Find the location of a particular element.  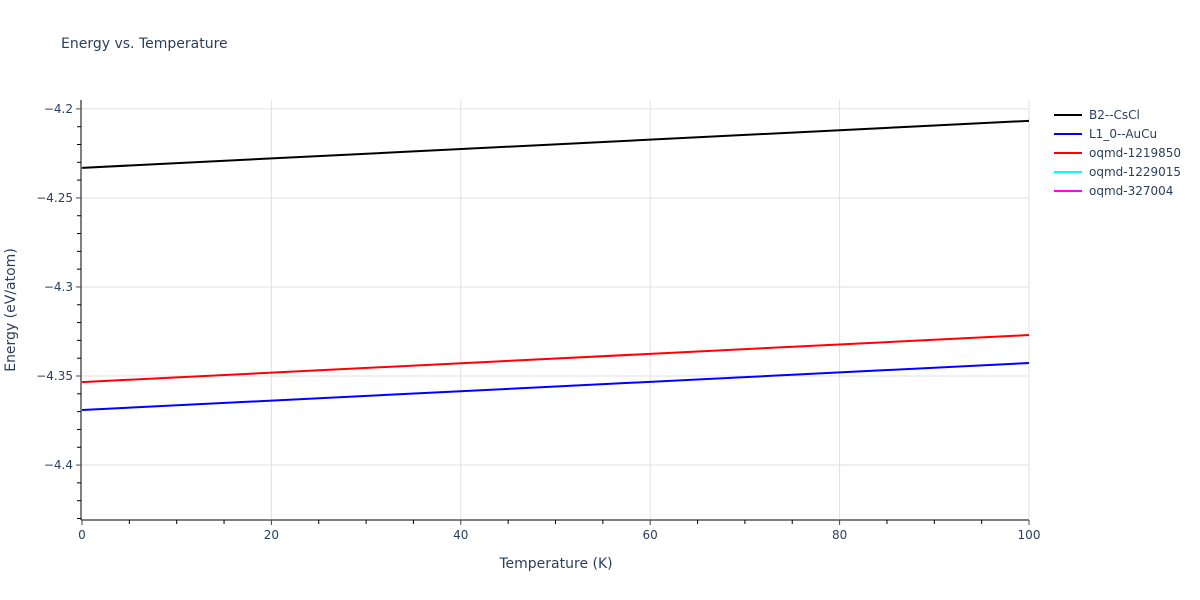

svg-text: 60 is located at coordinates (650, 535).